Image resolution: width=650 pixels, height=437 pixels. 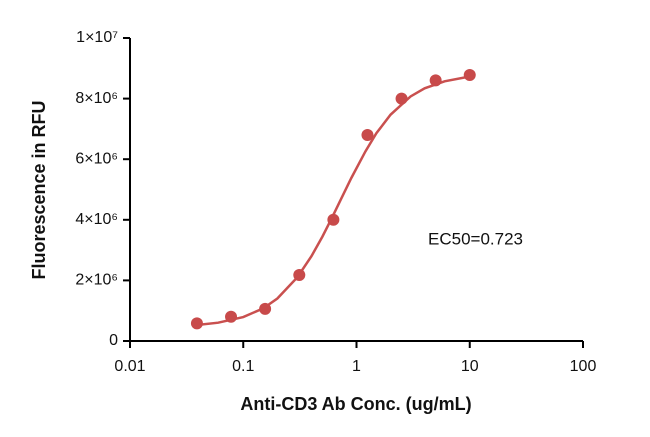 I want to click on y-tick-label: 2×10⁶, so click(x=96, y=280).